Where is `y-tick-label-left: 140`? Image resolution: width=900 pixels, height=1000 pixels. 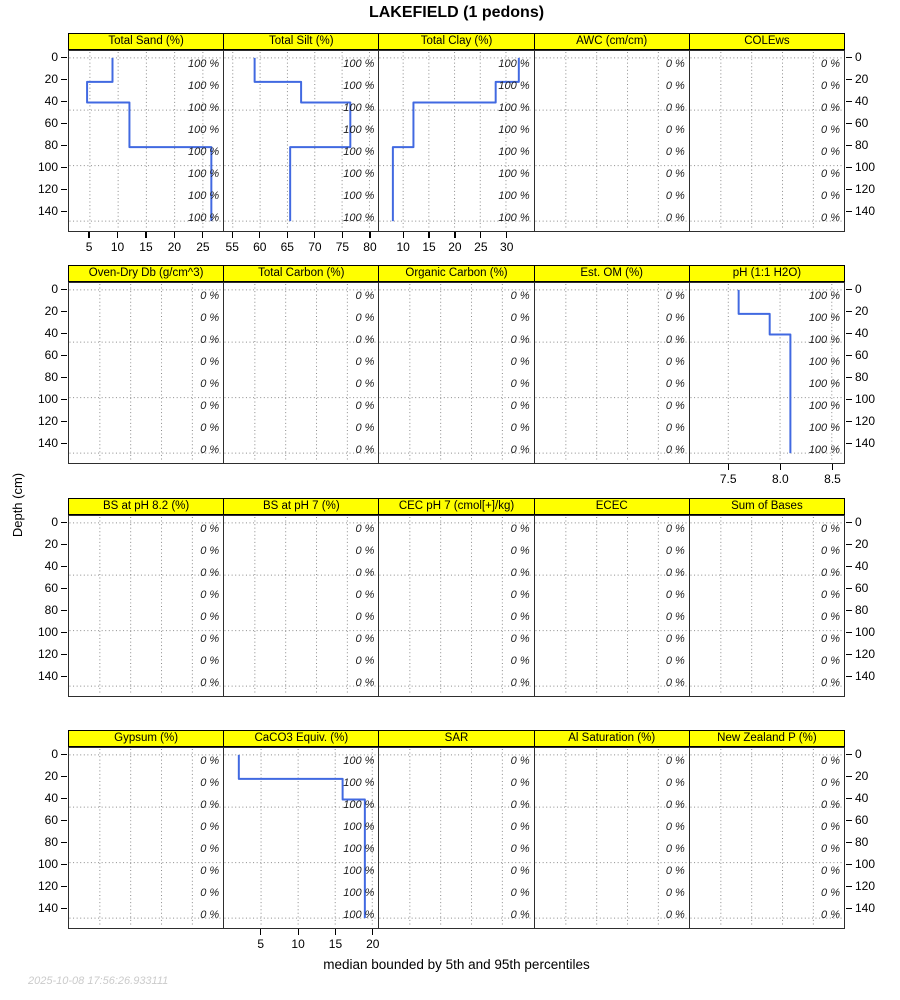
y-tick-label-left: 140 is located at coordinates (47, 210).